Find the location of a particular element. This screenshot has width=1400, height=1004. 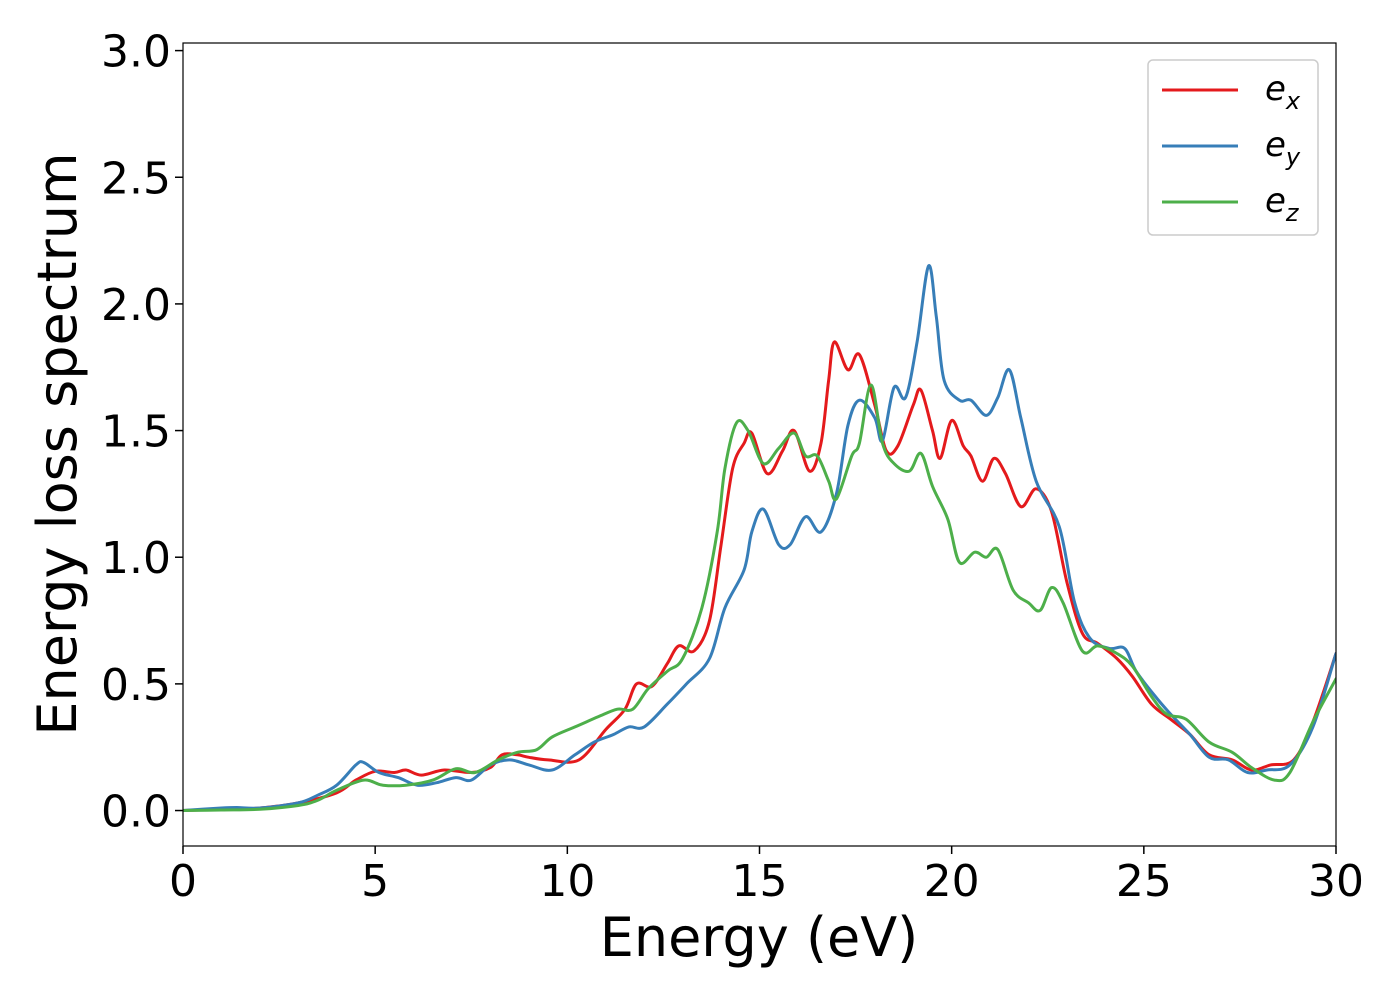

legend-label-y: ey is located at coordinates (1283, 148).